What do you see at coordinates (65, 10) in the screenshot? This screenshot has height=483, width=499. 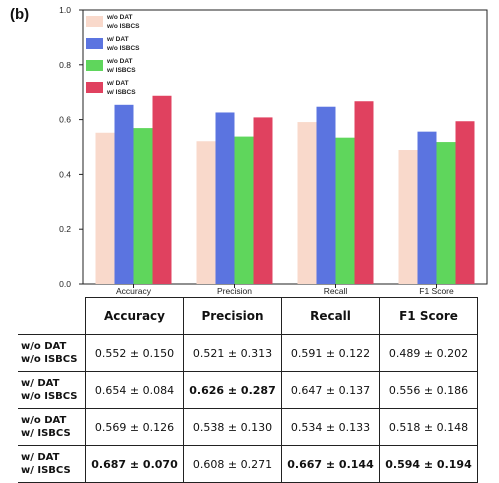 I see `y-tick-label: 1.0` at bounding box center [65, 10].